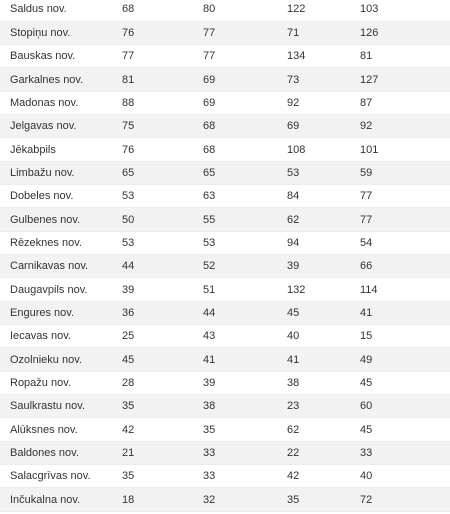  Describe the element at coordinates (323, 219) in the screenshot. I see `value-cell: 62` at that location.